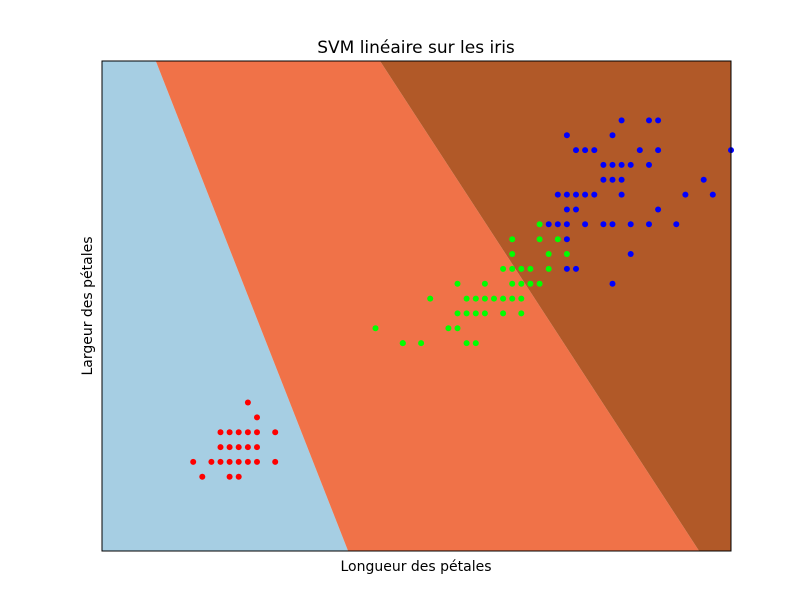 Image resolution: width=812 pixels, height=612 pixels. I want to click on x-axis-label: Longueur des pétales, so click(415, 567).